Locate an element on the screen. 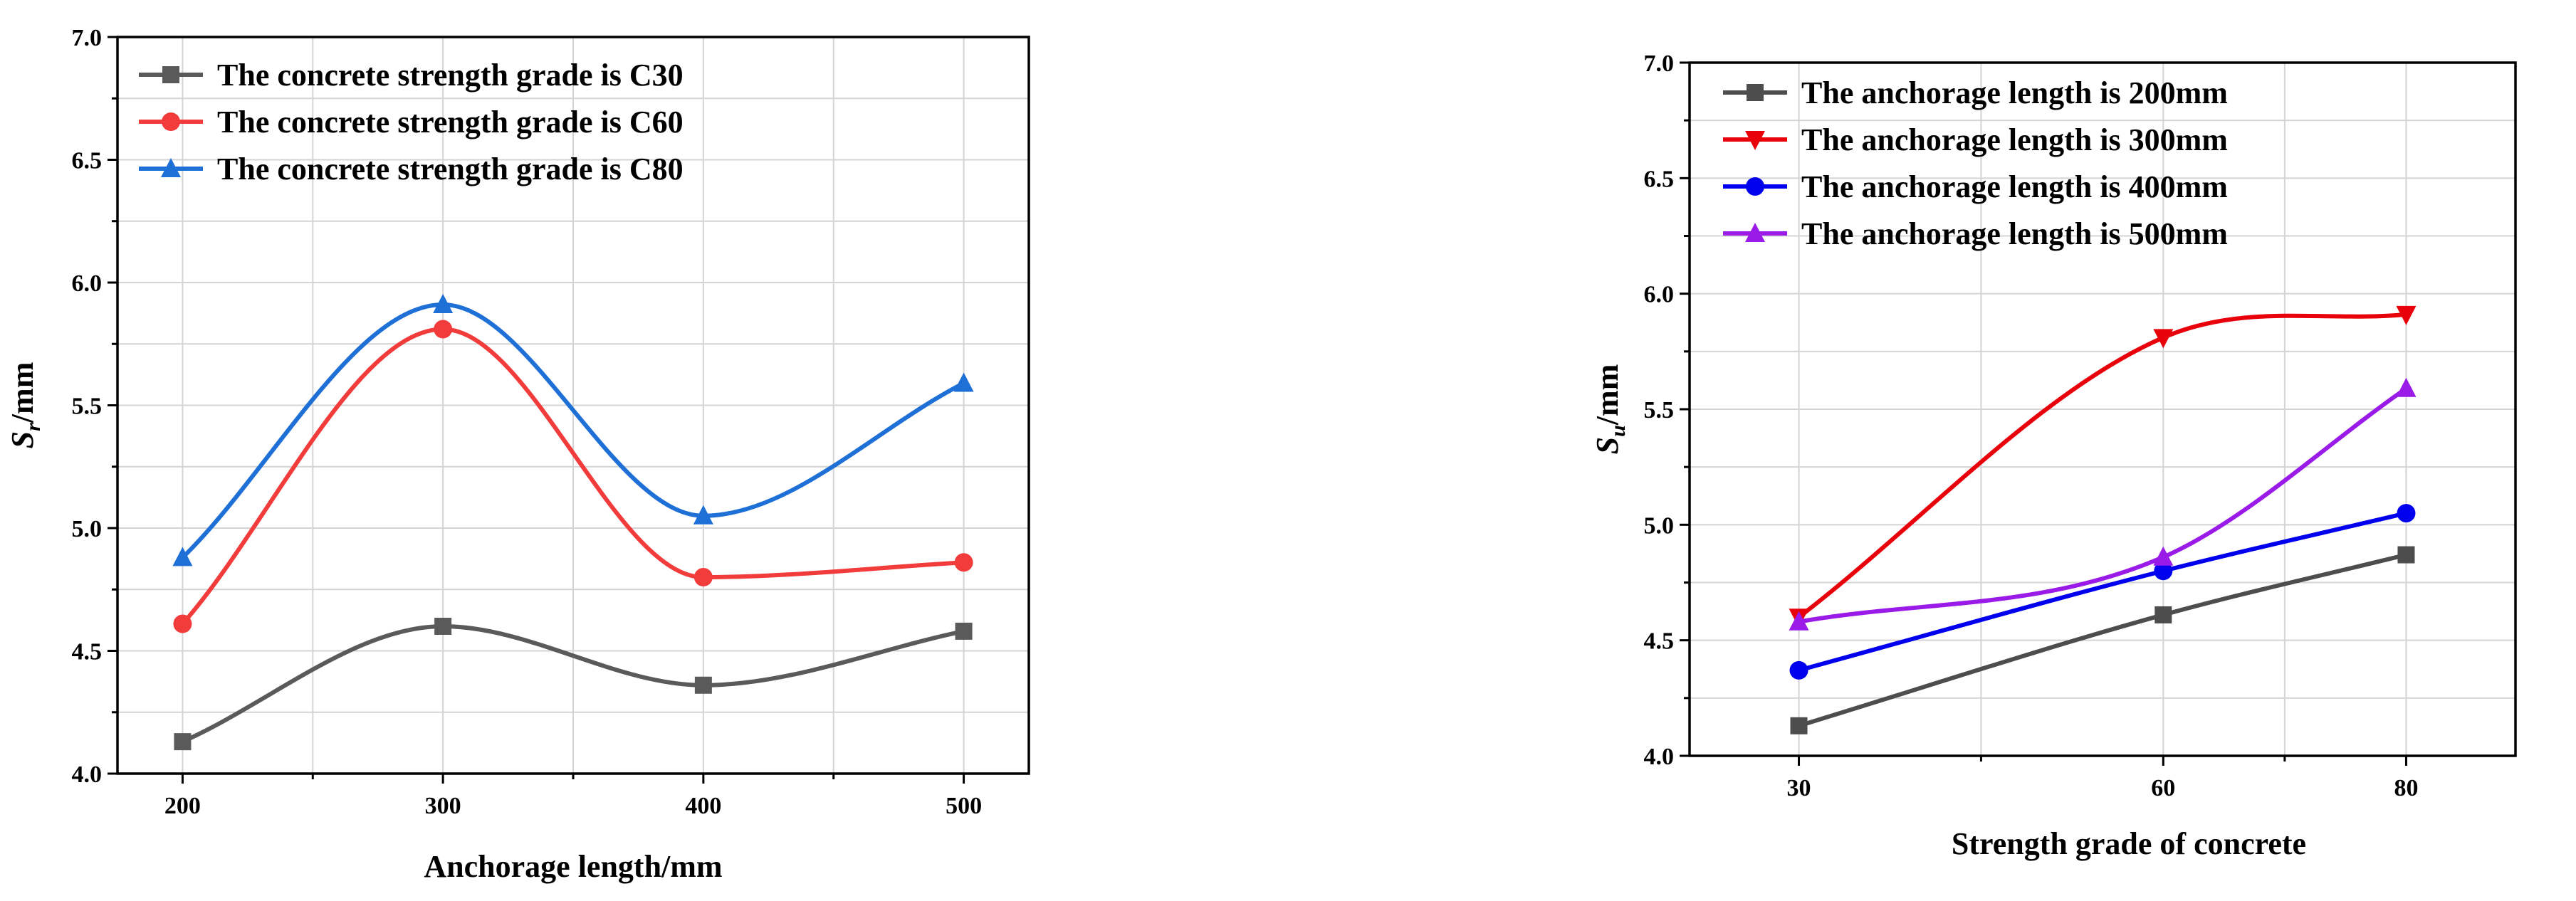 This screenshot has width=2576, height=901. legend-label: The anchorage length is 200mm is located at coordinates (2014, 92).